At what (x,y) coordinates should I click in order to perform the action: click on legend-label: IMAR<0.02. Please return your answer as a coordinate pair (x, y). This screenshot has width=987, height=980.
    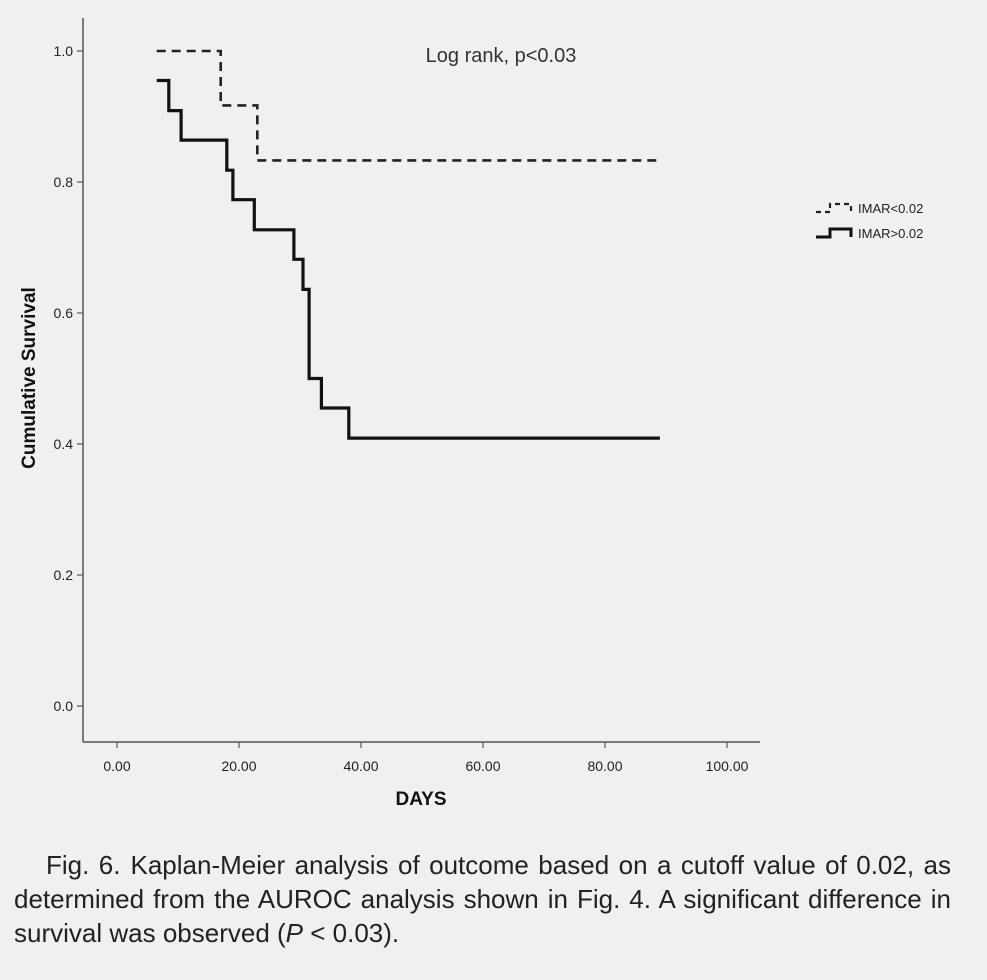
    Looking at the image, I should click on (890, 208).